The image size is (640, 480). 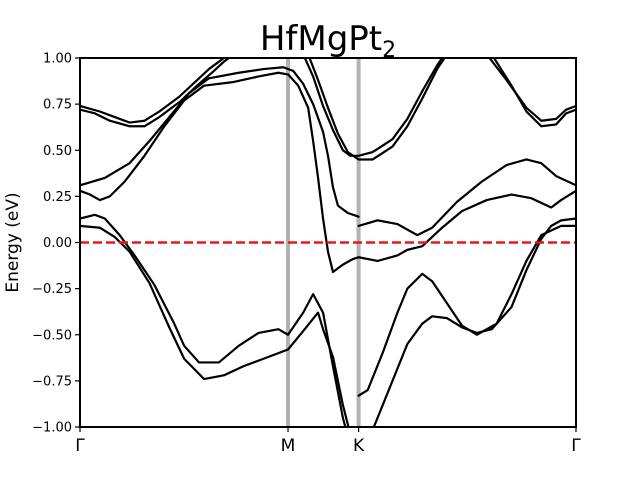 What do you see at coordinates (52, 428) in the screenshot?
I see `y-tick-label: −1.00` at bounding box center [52, 428].